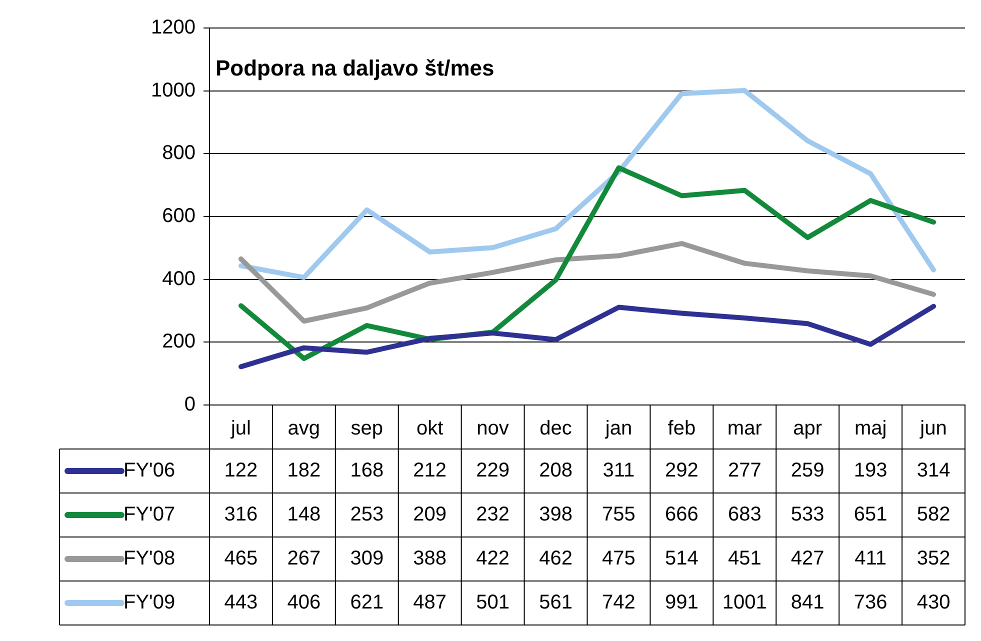  I want to click on x-tick-label: apr, so click(807, 429).